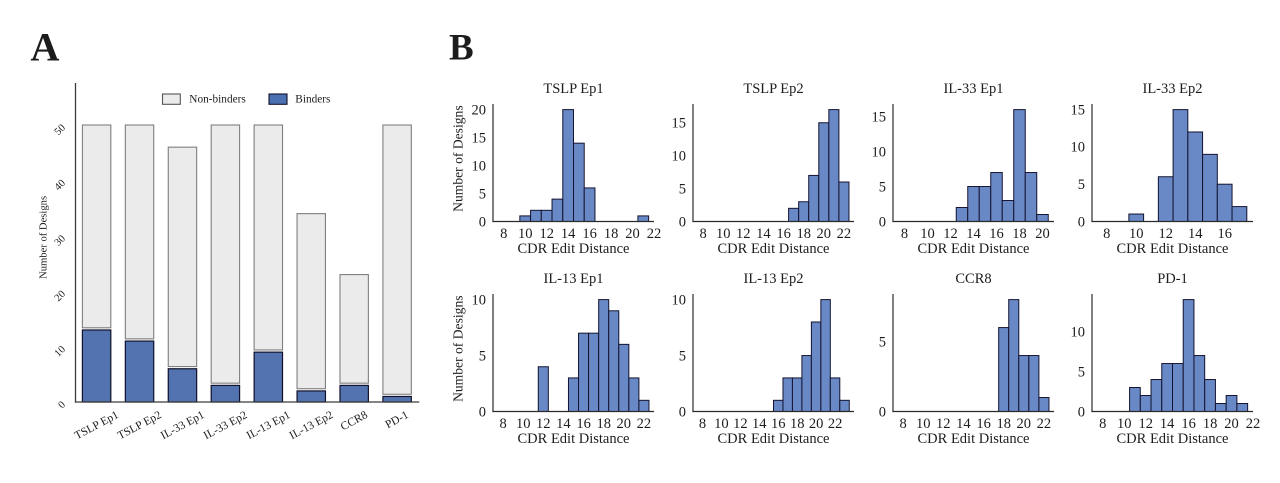  Describe the element at coordinates (60, 185) in the screenshot. I see `svg-text: 40` at that location.